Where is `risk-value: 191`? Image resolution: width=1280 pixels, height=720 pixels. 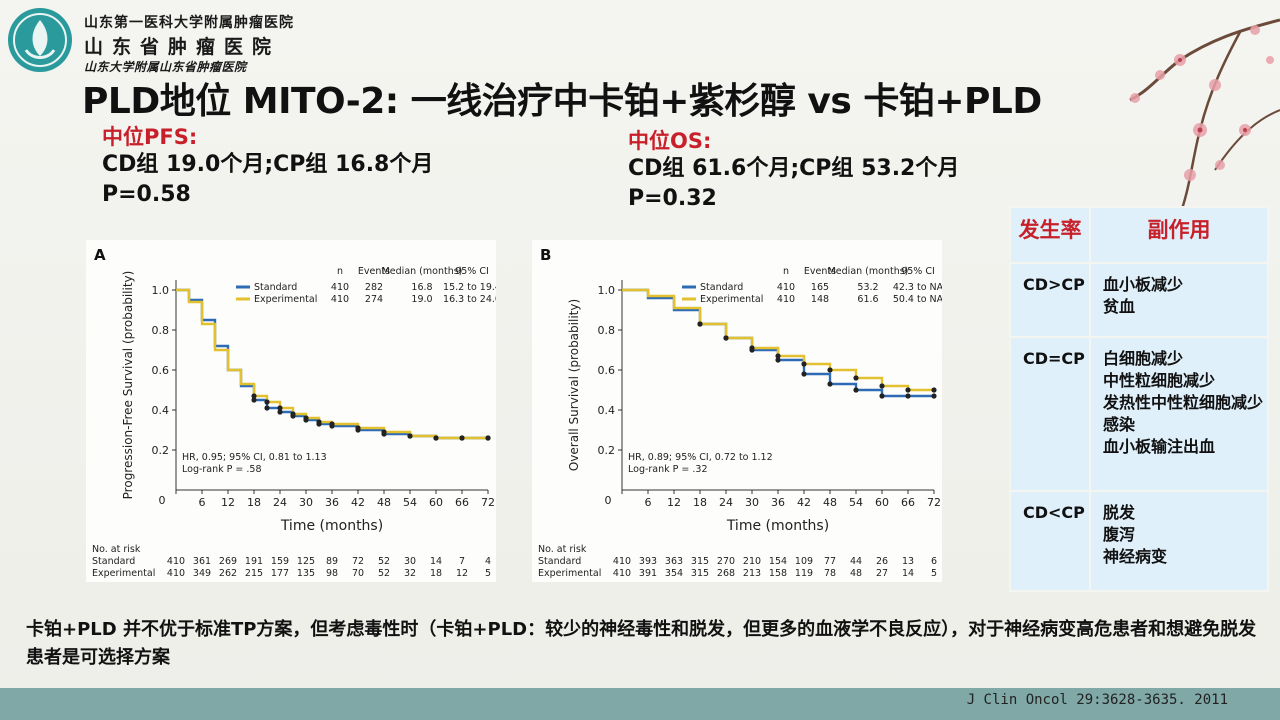 risk-value: 191 is located at coordinates (254, 561).